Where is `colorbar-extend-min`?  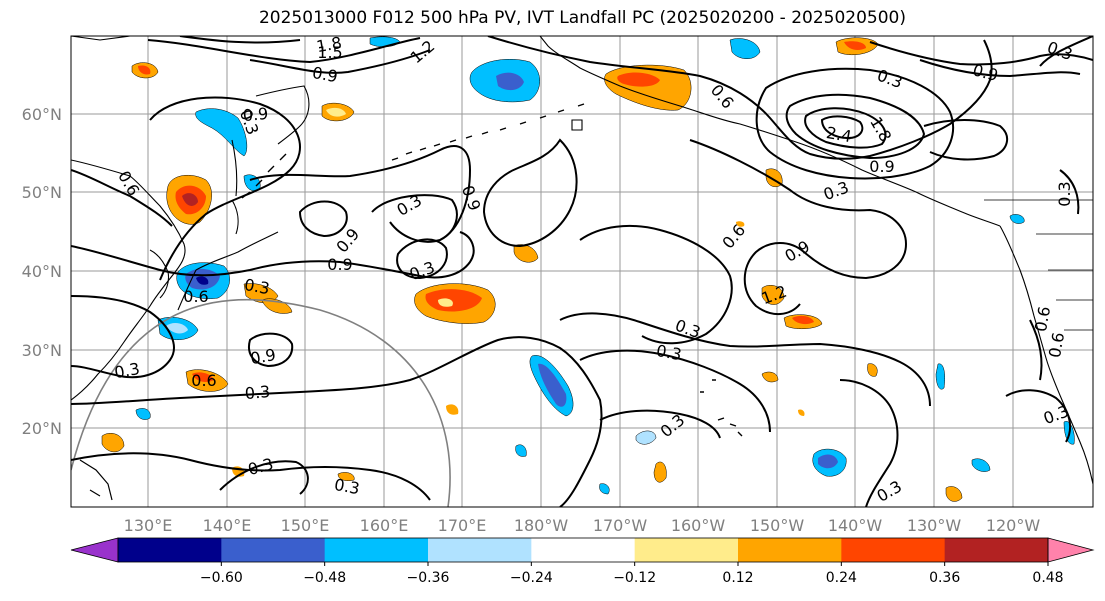 colorbar-extend-min is located at coordinates (94, 550).